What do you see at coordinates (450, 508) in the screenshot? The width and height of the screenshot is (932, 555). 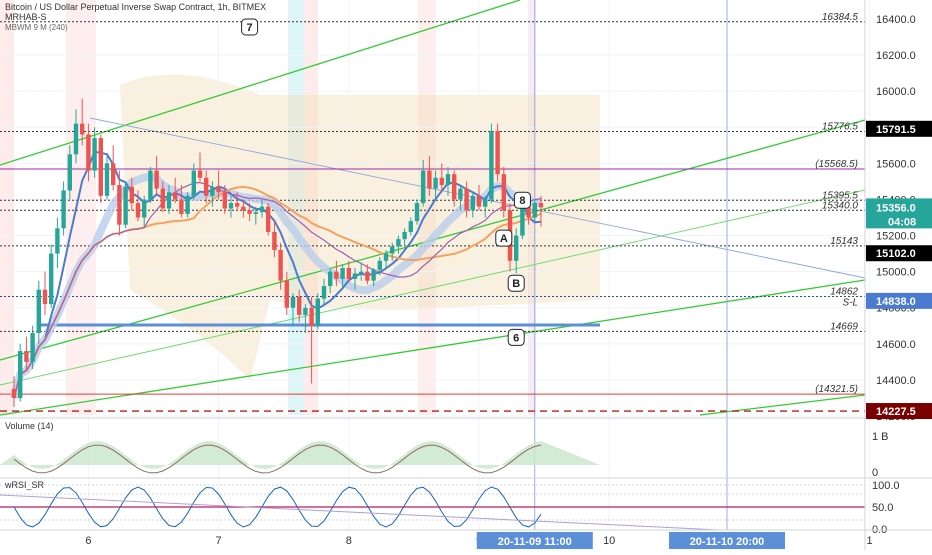 I see `oscillator-pane: 100.050.00.0` at bounding box center [450, 508].